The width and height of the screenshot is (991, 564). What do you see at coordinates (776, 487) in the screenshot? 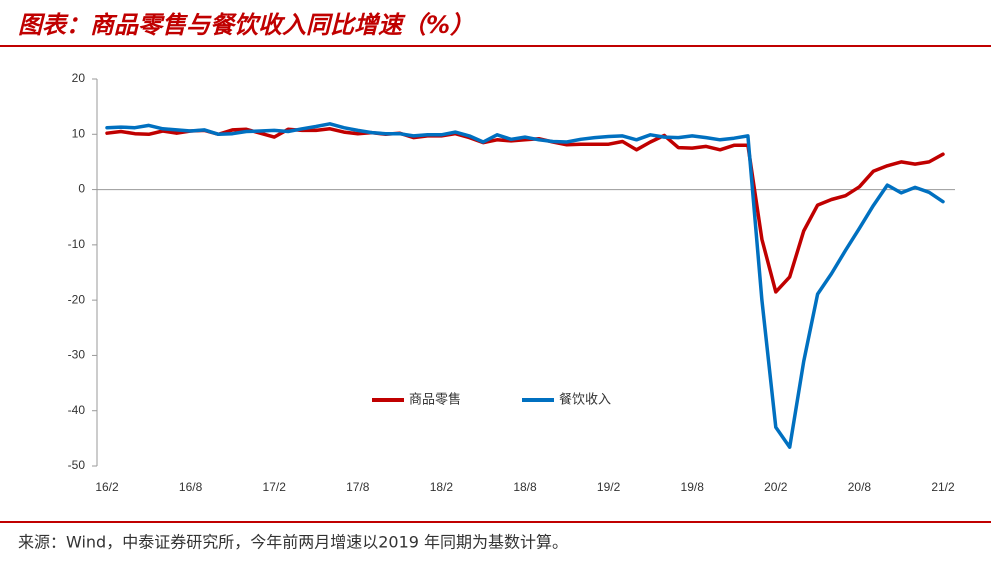
I see `x-tick-label: 20/2` at bounding box center [776, 487].